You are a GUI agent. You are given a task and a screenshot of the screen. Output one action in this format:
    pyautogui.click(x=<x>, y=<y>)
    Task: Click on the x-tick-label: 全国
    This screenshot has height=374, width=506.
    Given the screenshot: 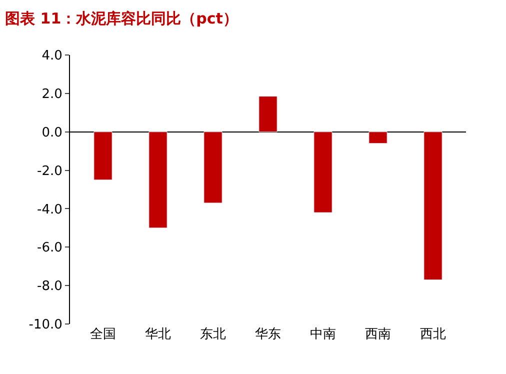 What is the action you would take?
    pyautogui.click(x=103, y=334)
    